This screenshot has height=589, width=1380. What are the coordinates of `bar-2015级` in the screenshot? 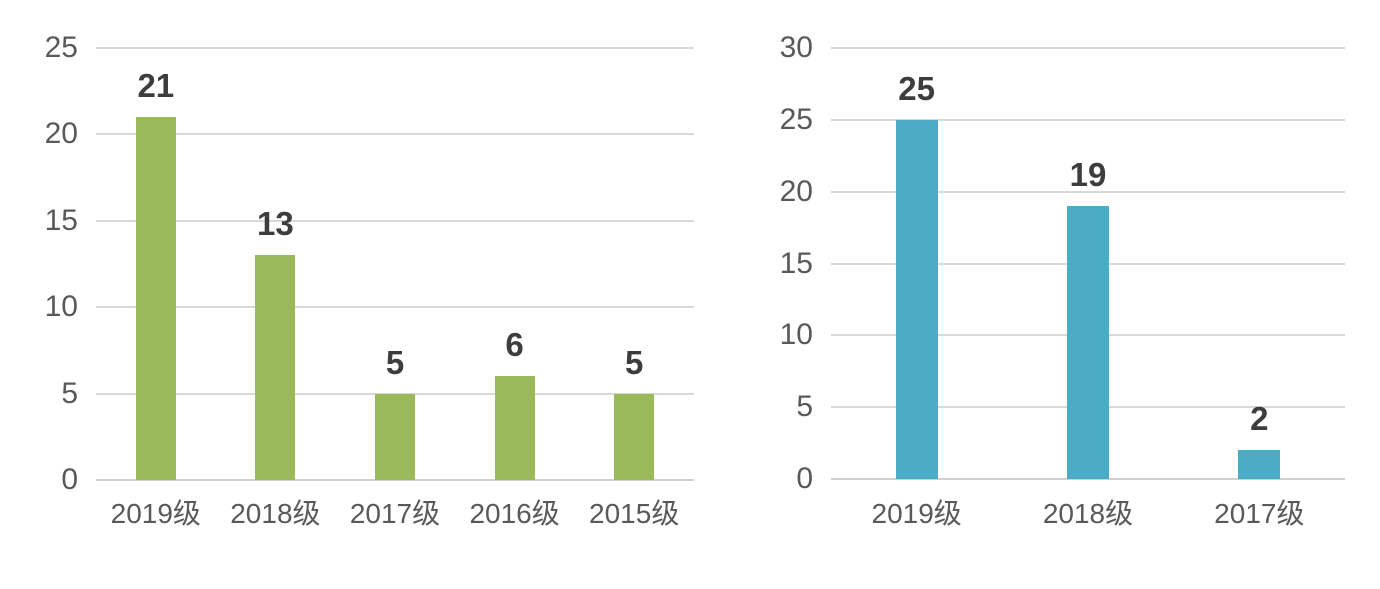 It's located at (634, 436).